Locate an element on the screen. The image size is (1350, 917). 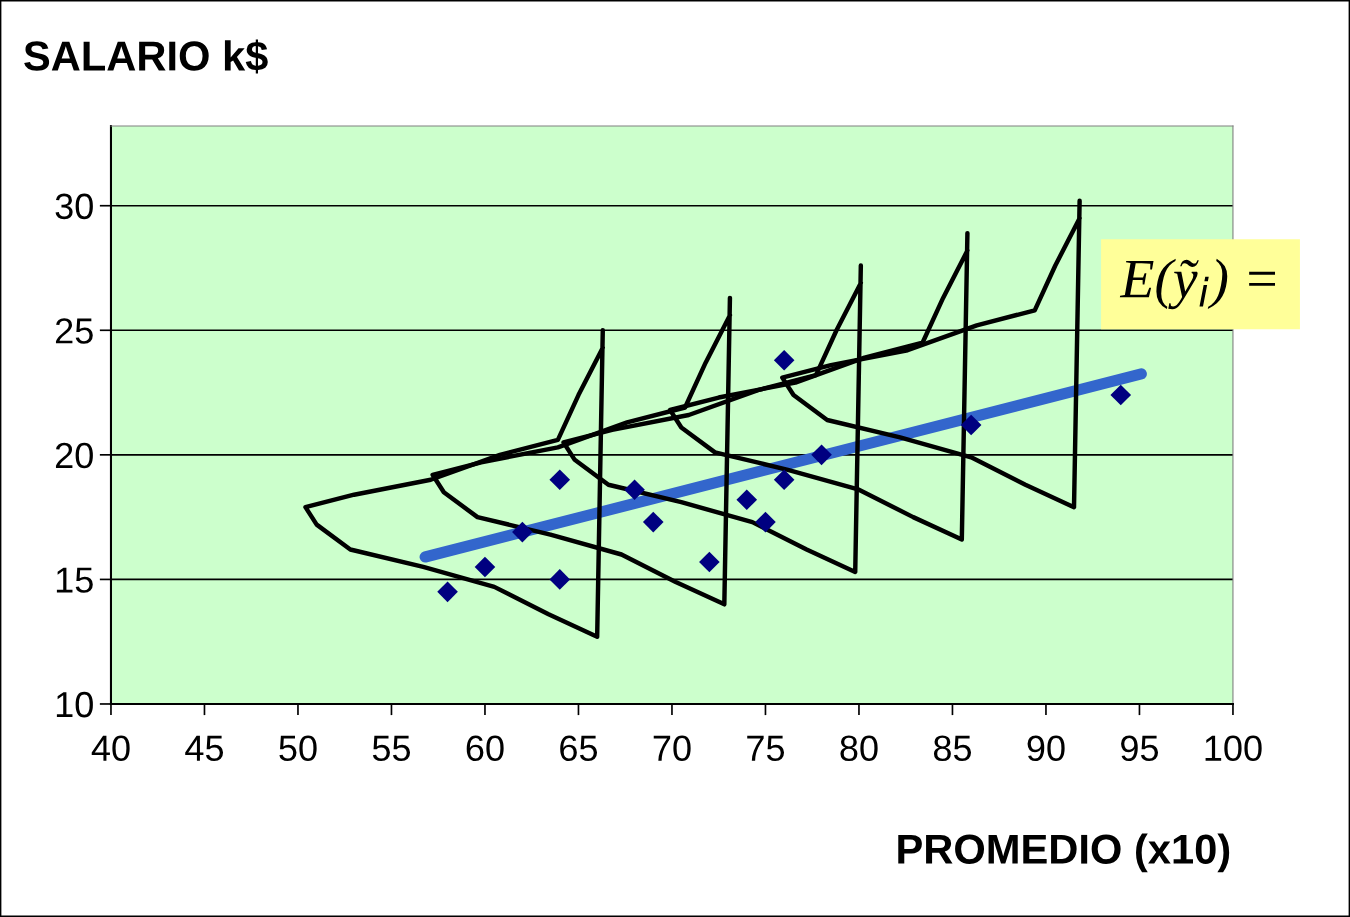
x-tick-label: 70 is located at coordinates (672, 748).